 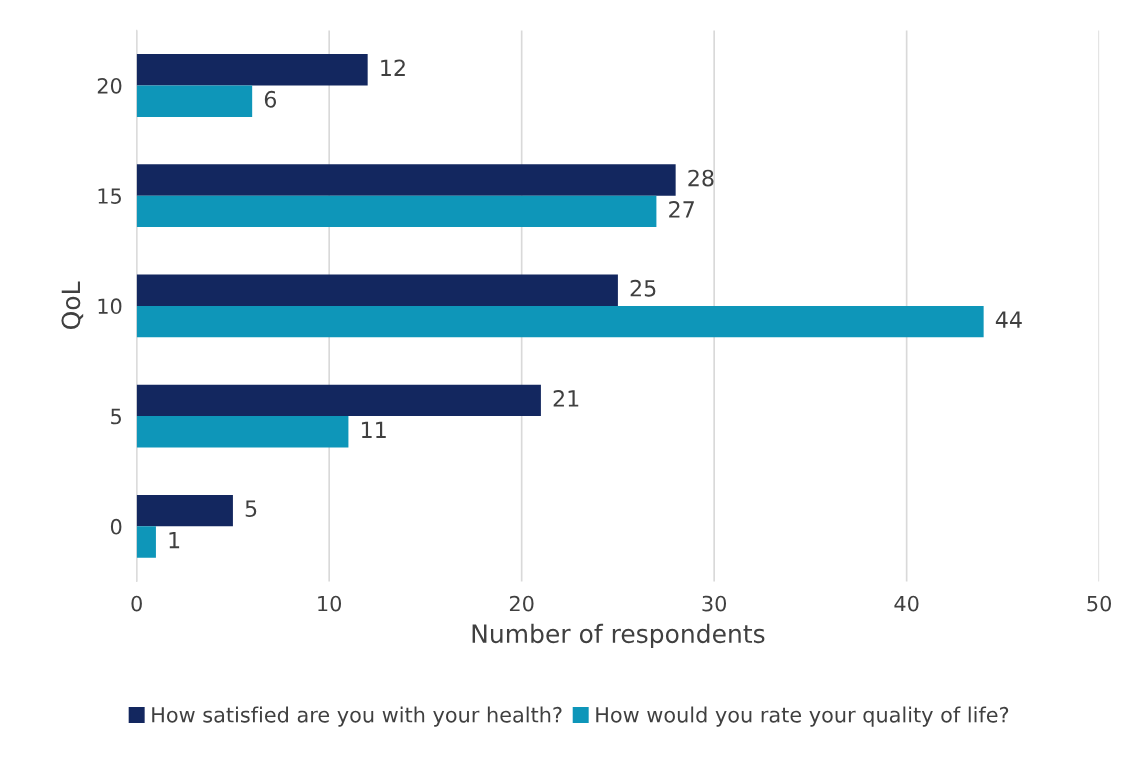 I want to click on data-label: 27, so click(x=681, y=209).